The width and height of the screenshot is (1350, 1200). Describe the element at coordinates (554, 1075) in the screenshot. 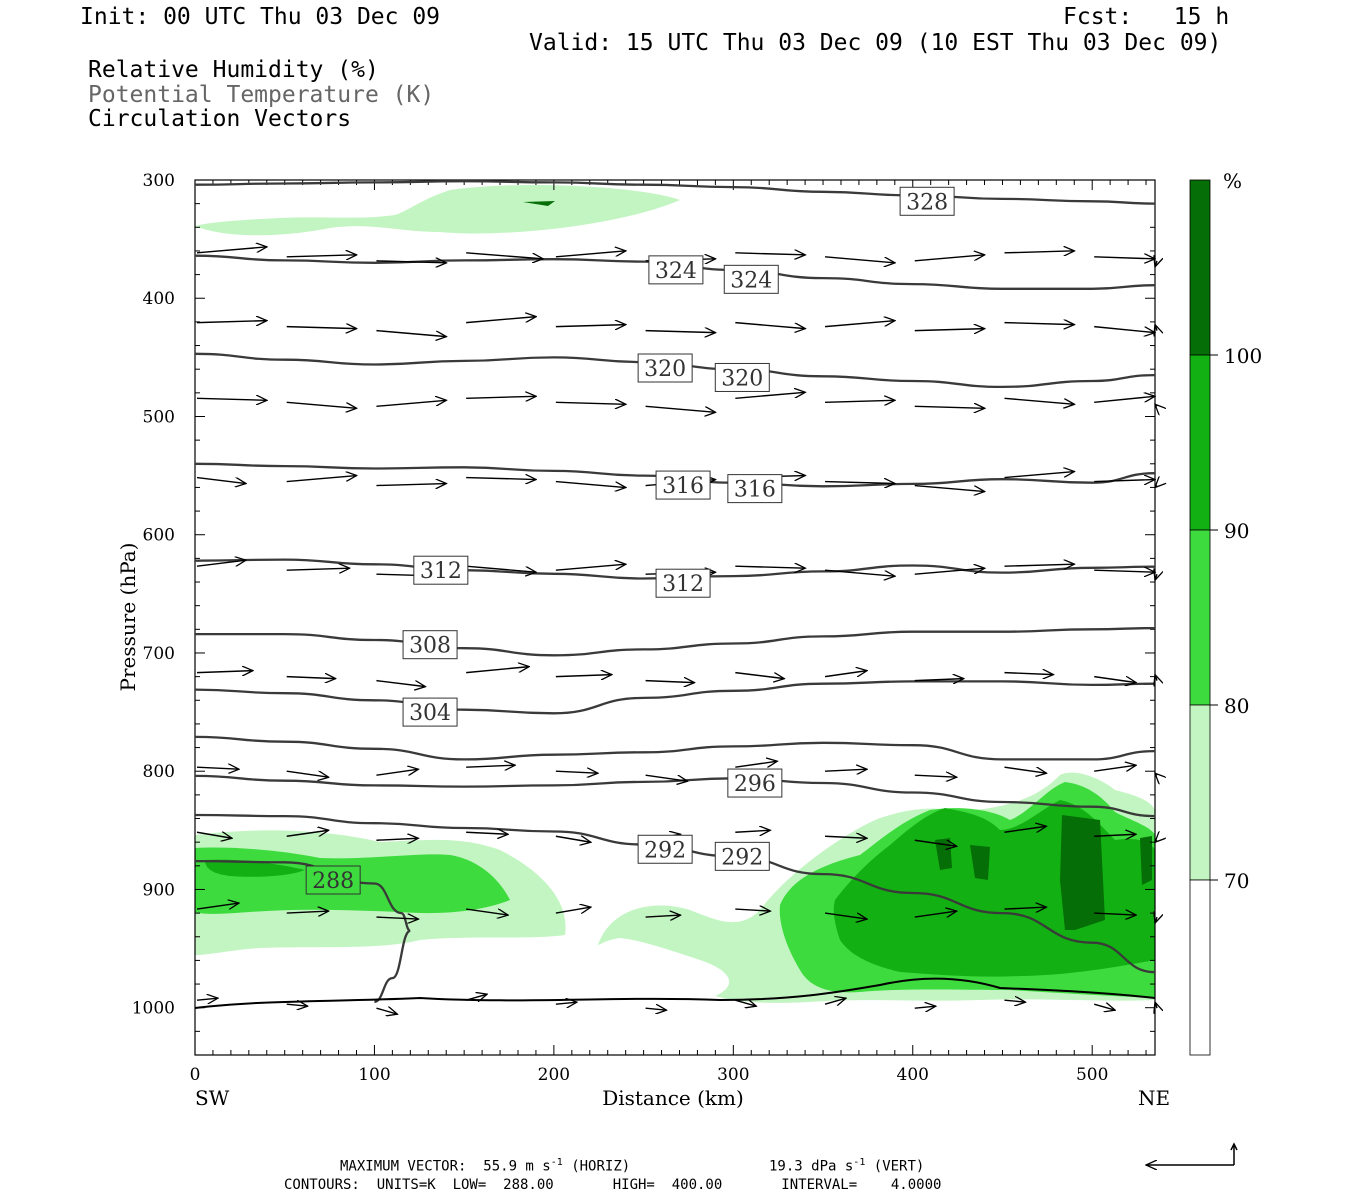

I see `x-tick-label: 200` at that location.